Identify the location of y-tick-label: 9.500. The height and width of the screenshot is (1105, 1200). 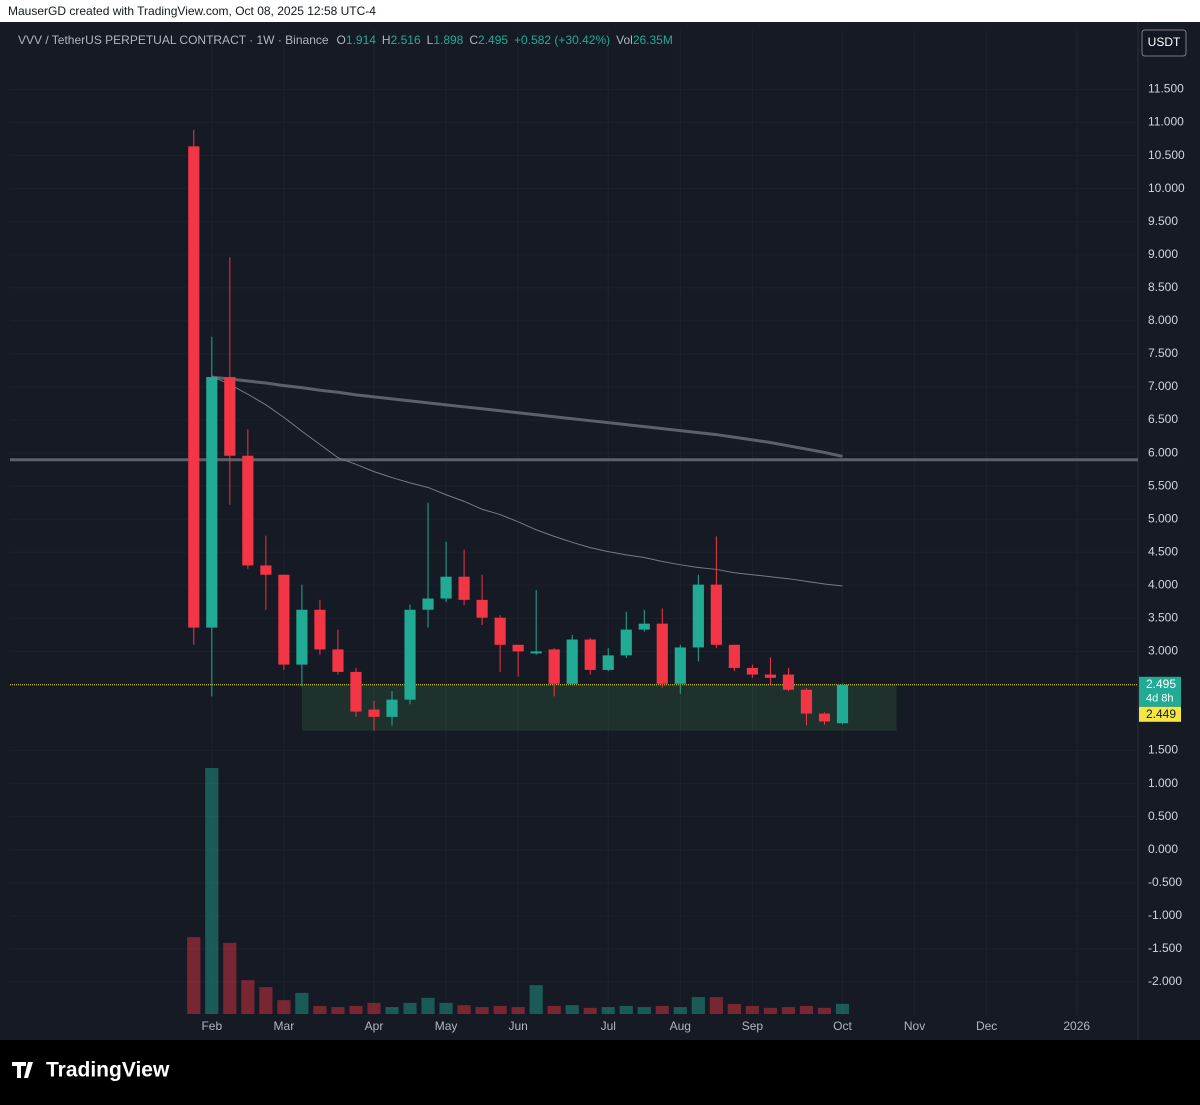
(1163, 221).